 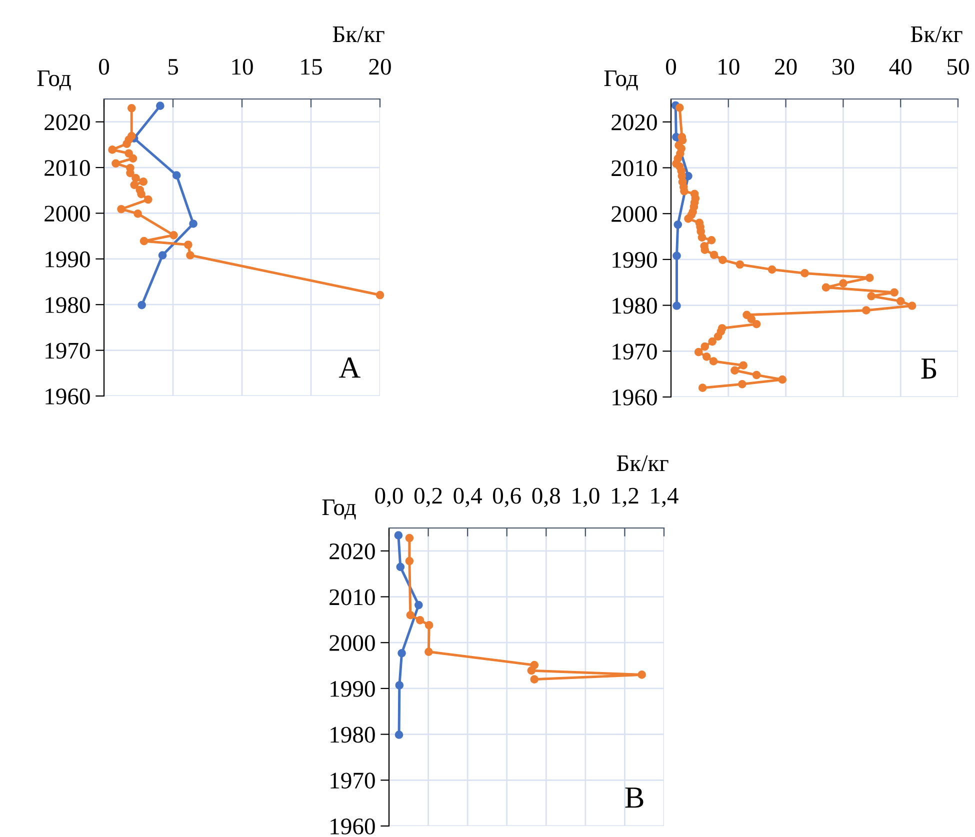 What do you see at coordinates (173, 67) in the screenshot?
I see `x-tick-label: 5` at bounding box center [173, 67].